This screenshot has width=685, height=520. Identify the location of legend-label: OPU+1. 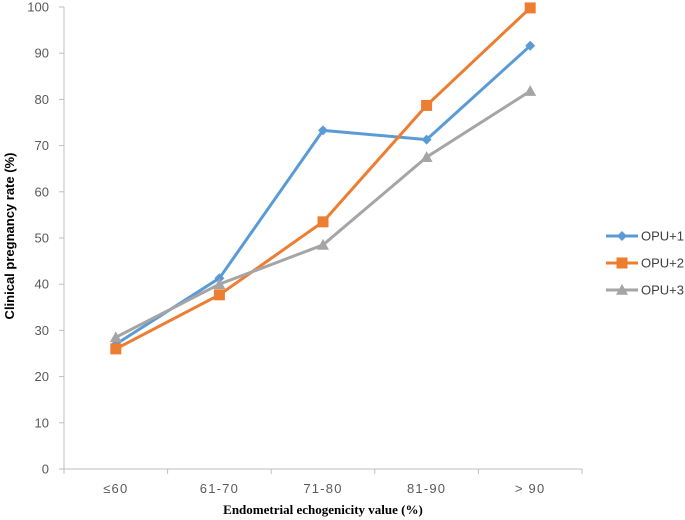
(662, 236).